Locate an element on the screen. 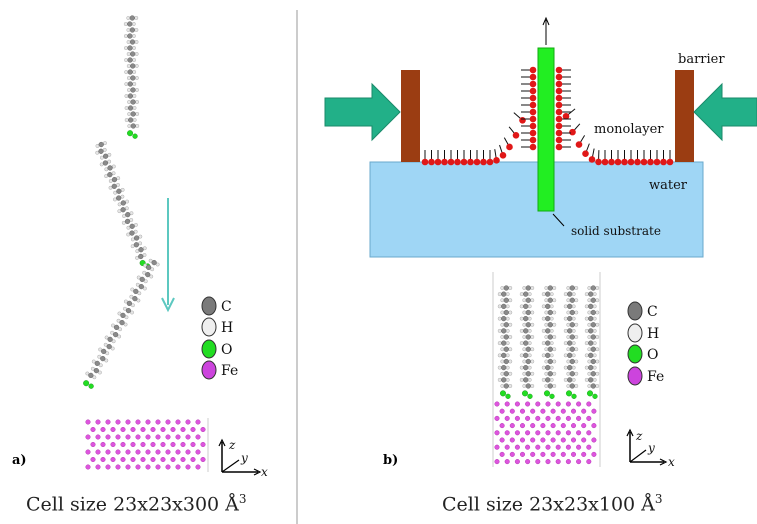 This screenshot has width=757, height=524. axis-a-y-label: y is located at coordinates (244, 458).